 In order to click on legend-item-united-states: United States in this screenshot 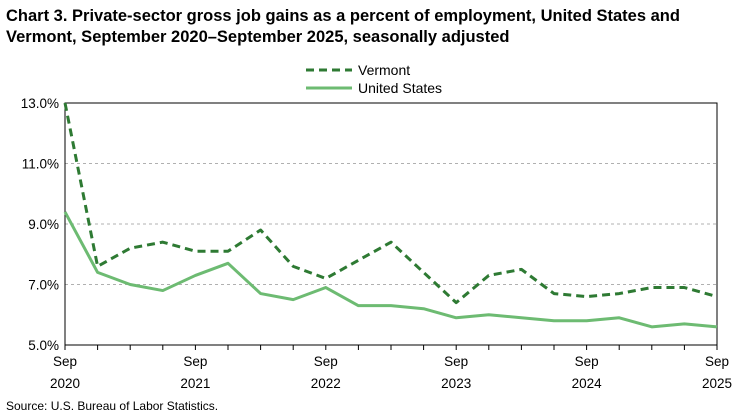, I will do `click(374, 88)`.